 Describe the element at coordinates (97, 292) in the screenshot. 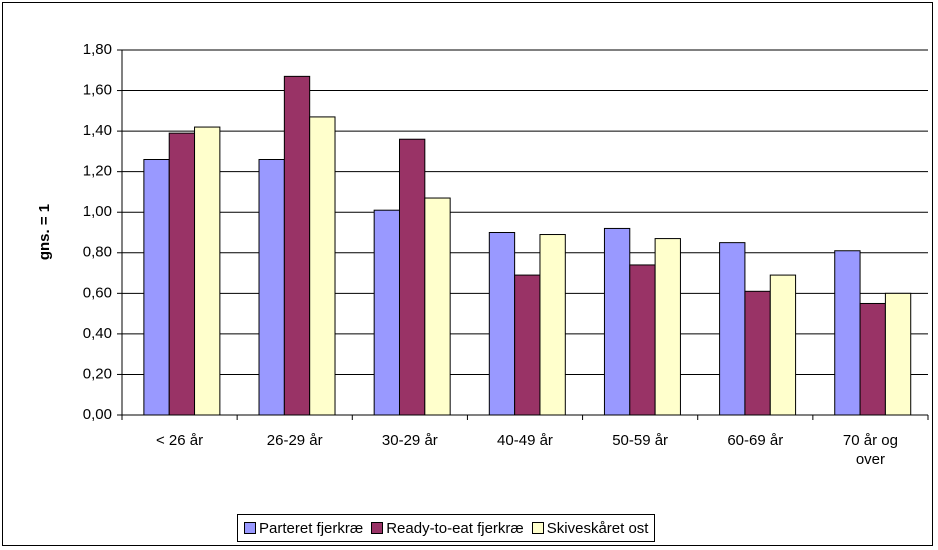

I see `y-tick-label: 0,60` at that location.